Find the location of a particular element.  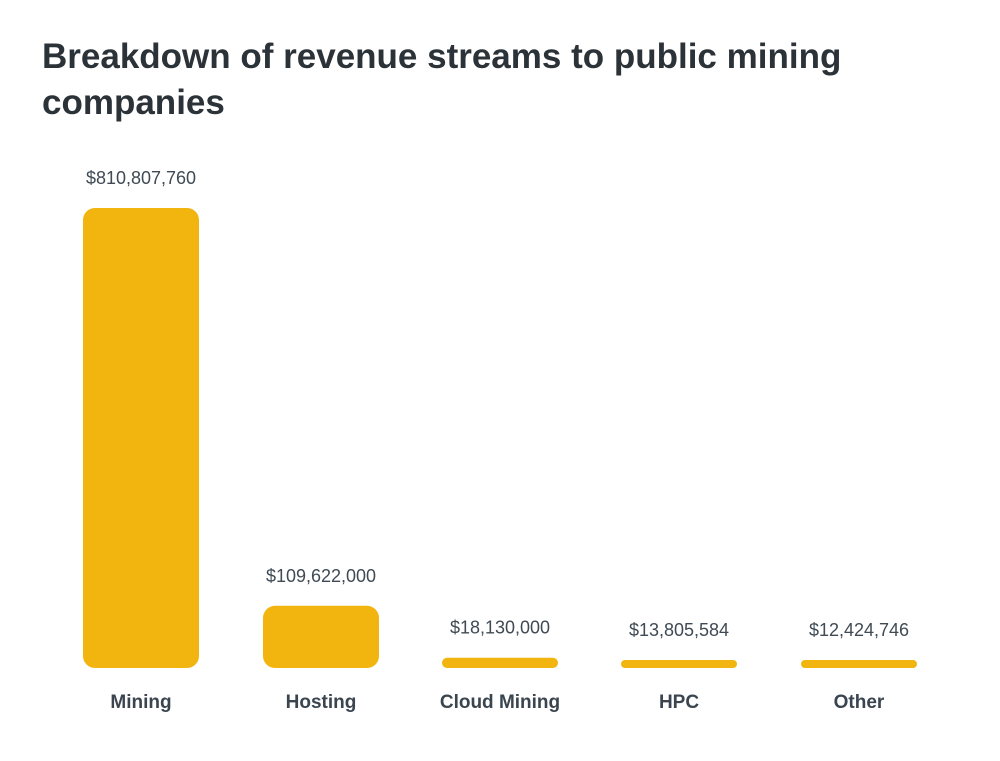

bar-value-label: $18,130,000 is located at coordinates (500, 628).